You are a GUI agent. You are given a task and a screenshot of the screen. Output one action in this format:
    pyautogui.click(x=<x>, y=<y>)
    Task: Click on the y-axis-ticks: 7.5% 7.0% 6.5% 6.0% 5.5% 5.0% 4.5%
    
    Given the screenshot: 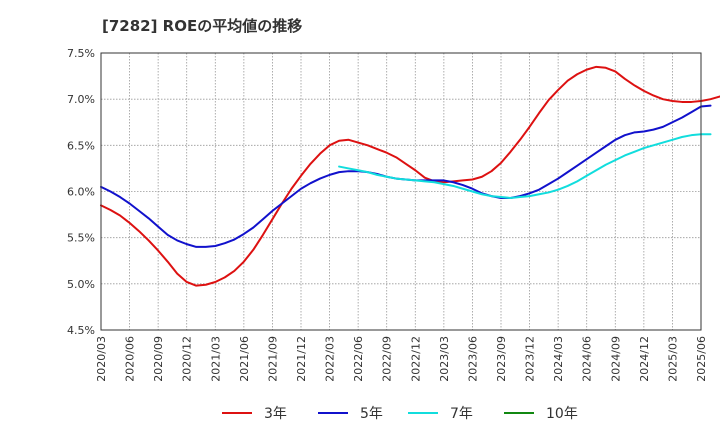 What is the action you would take?
    pyautogui.click(x=81, y=192)
    